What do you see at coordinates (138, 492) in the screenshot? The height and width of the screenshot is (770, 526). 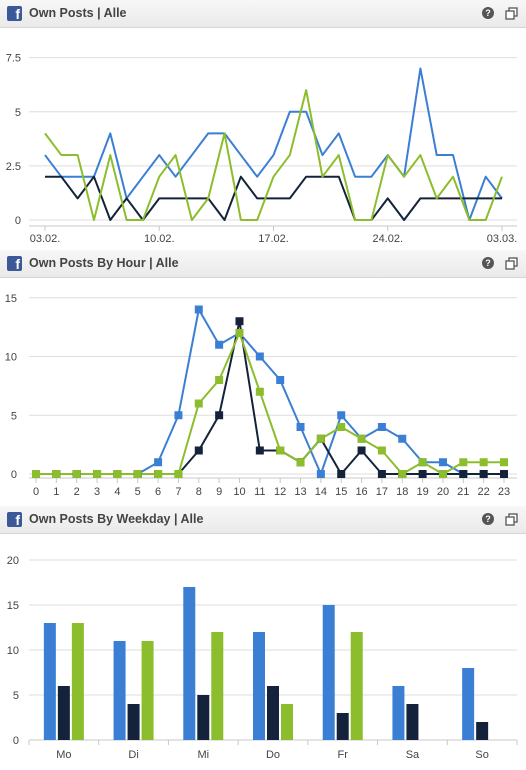 I see `x-tick-label: 5` at bounding box center [138, 492].